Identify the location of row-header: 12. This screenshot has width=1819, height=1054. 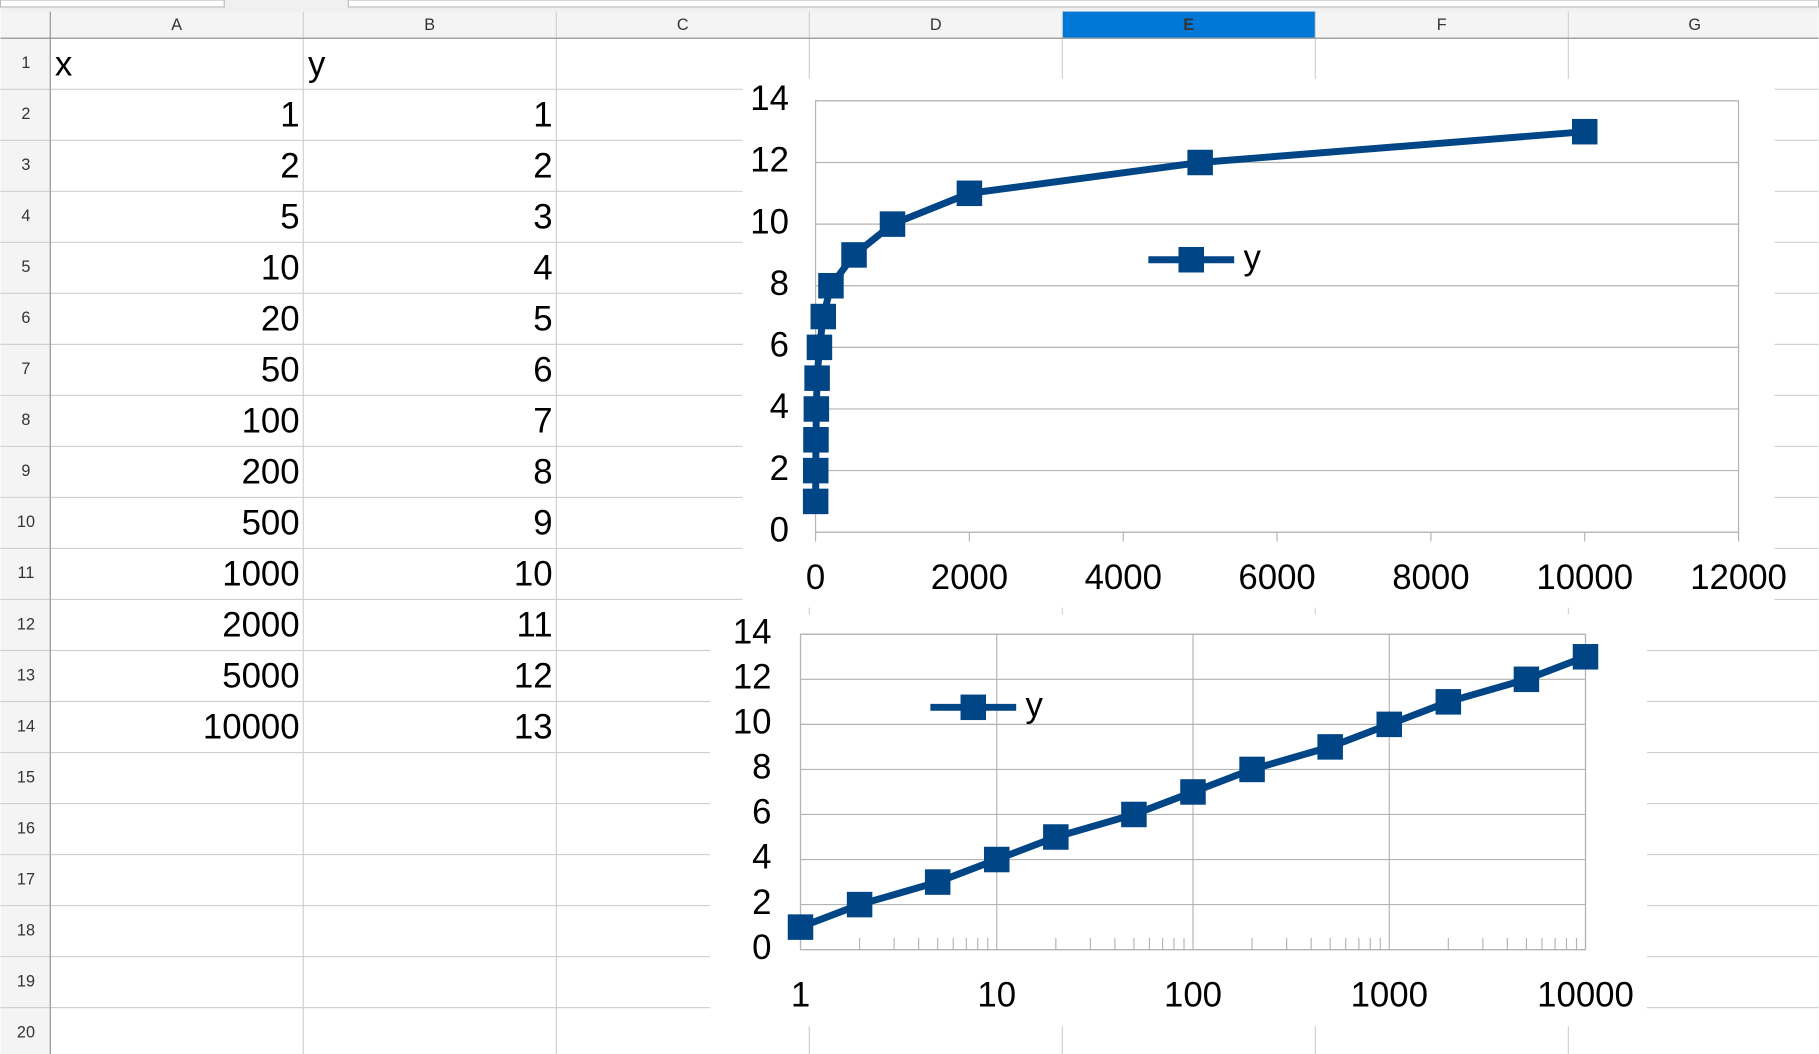
(26, 624).